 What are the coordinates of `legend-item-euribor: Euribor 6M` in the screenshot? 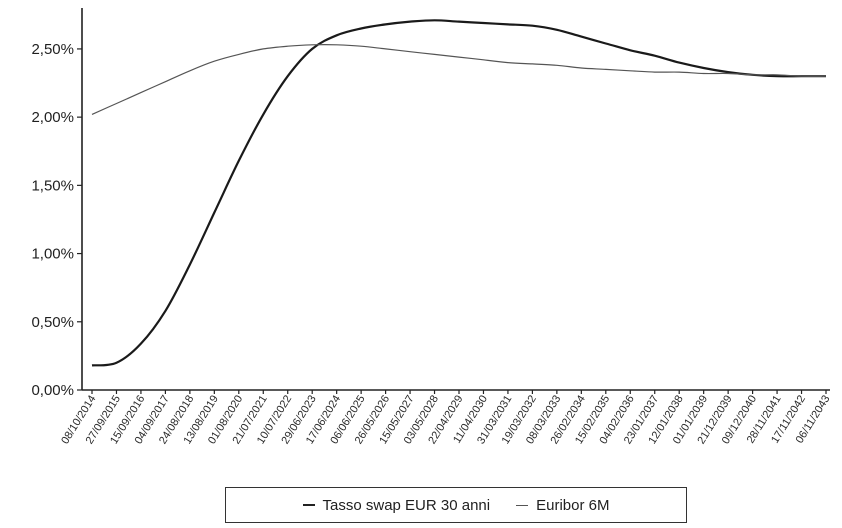 It's located at (562, 505).